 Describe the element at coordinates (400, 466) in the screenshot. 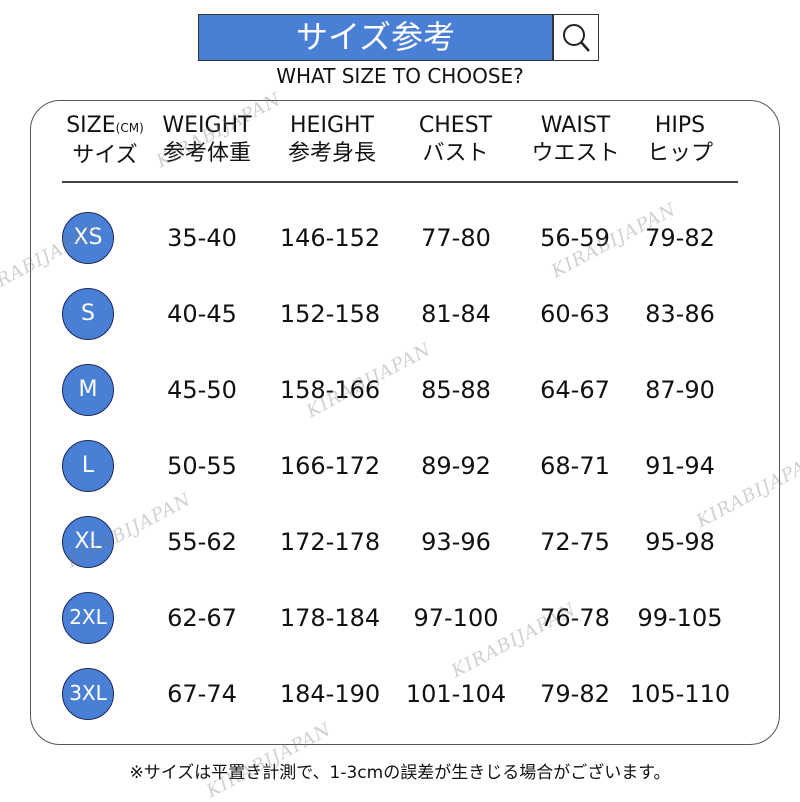

I see `table-row: L 50-55 166-172 89-92 68-71 91-94` at that location.